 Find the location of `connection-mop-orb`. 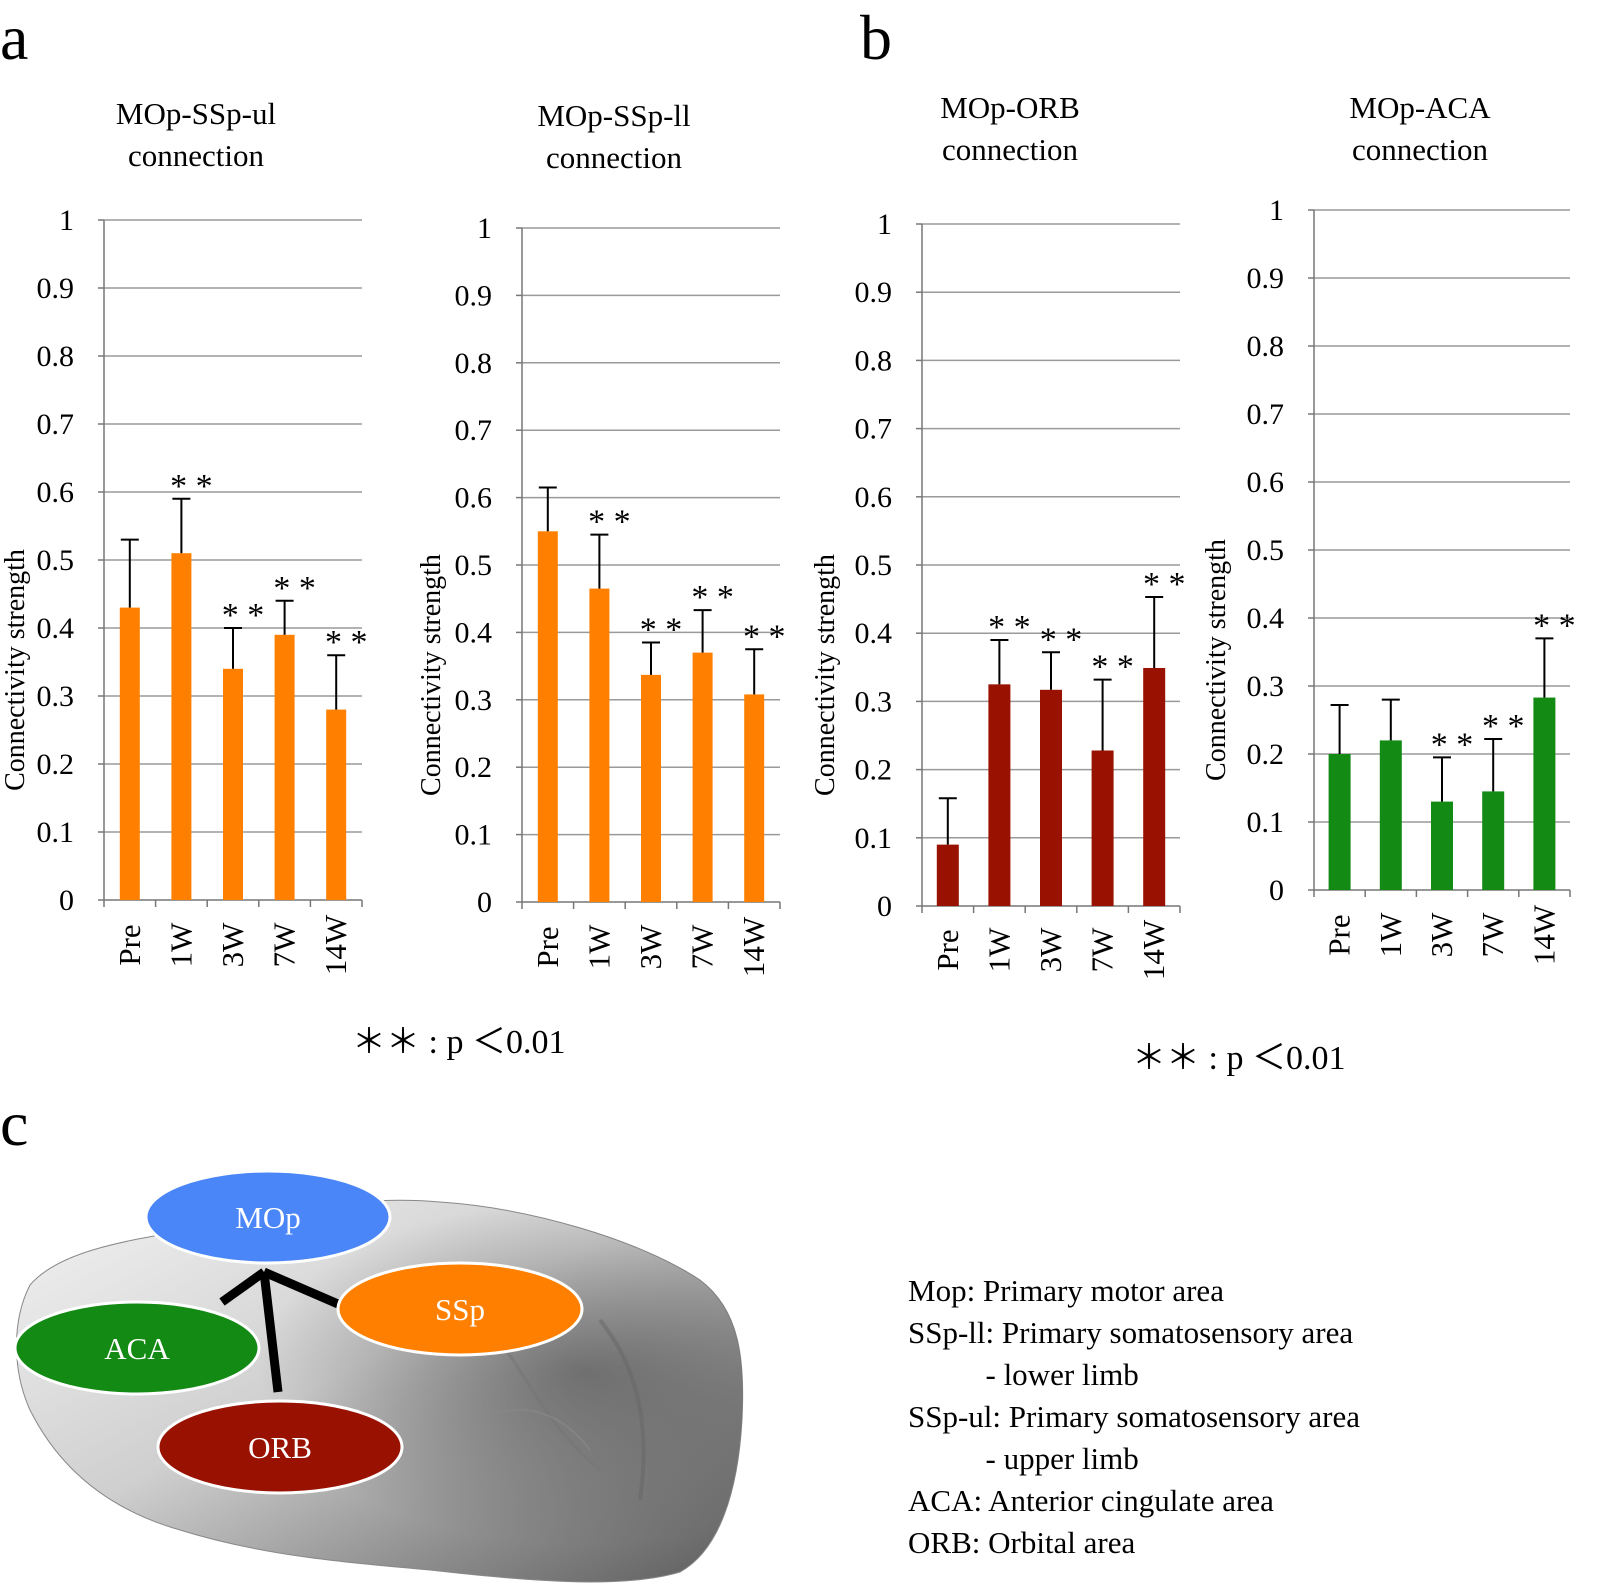

connection-mop-orb is located at coordinates (271, 1332).